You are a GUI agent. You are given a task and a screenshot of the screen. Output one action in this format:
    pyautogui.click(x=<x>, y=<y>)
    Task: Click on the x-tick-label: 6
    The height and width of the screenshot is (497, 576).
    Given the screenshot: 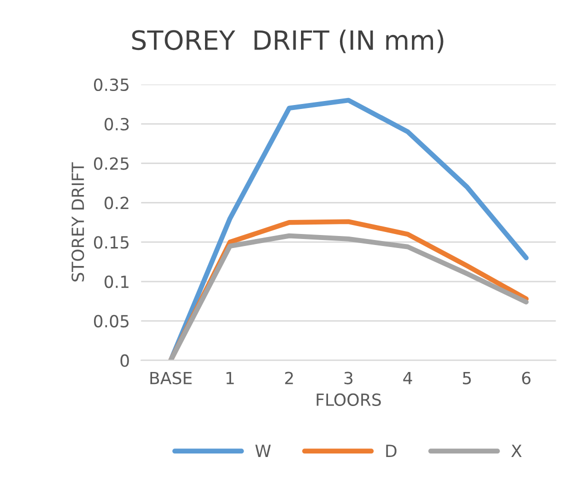 What is the action you would take?
    pyautogui.click(x=526, y=378)
    